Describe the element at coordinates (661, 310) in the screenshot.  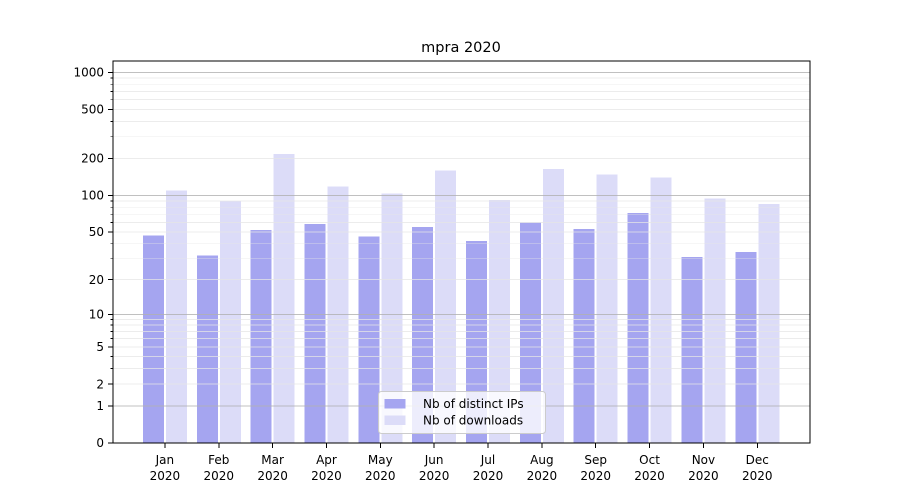
I see `bar-downloads-oct` at that location.